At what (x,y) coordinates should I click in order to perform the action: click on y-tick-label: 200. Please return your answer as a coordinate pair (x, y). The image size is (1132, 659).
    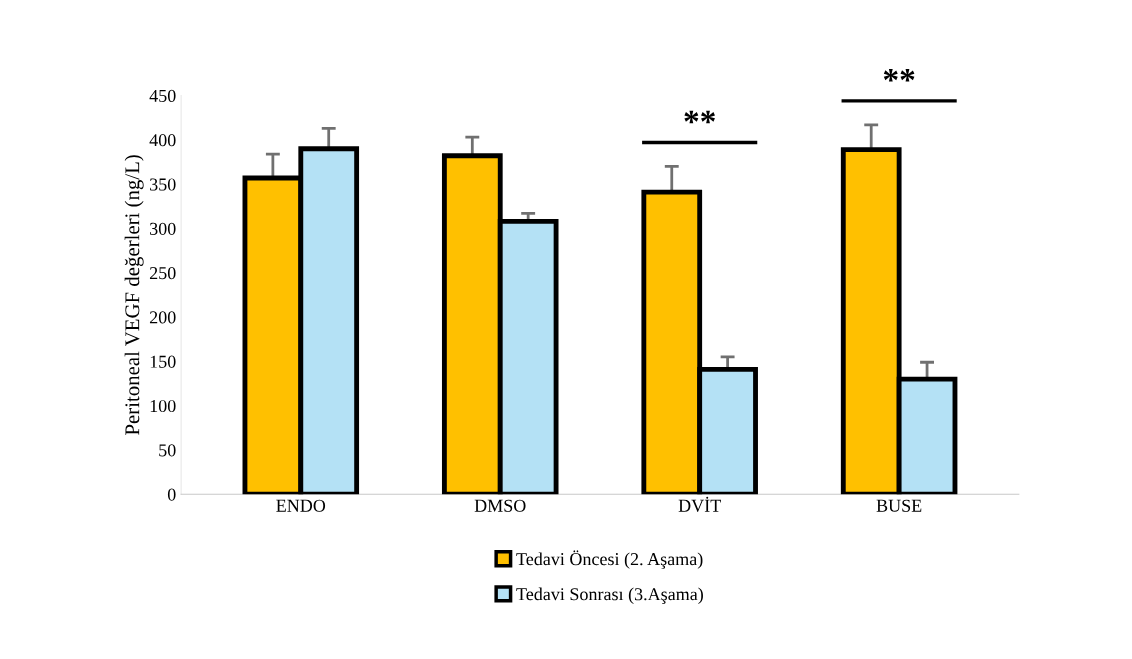
    Looking at the image, I should click on (162, 317).